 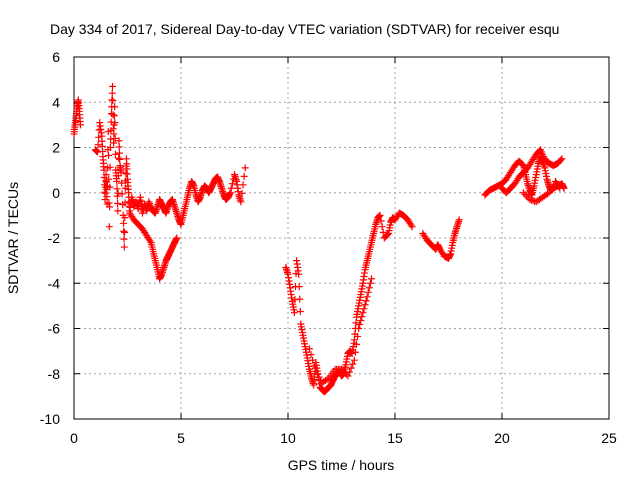 What do you see at coordinates (13, 238) in the screenshot?
I see `y-axis-label: SDTVAR / TECUs` at bounding box center [13, 238].